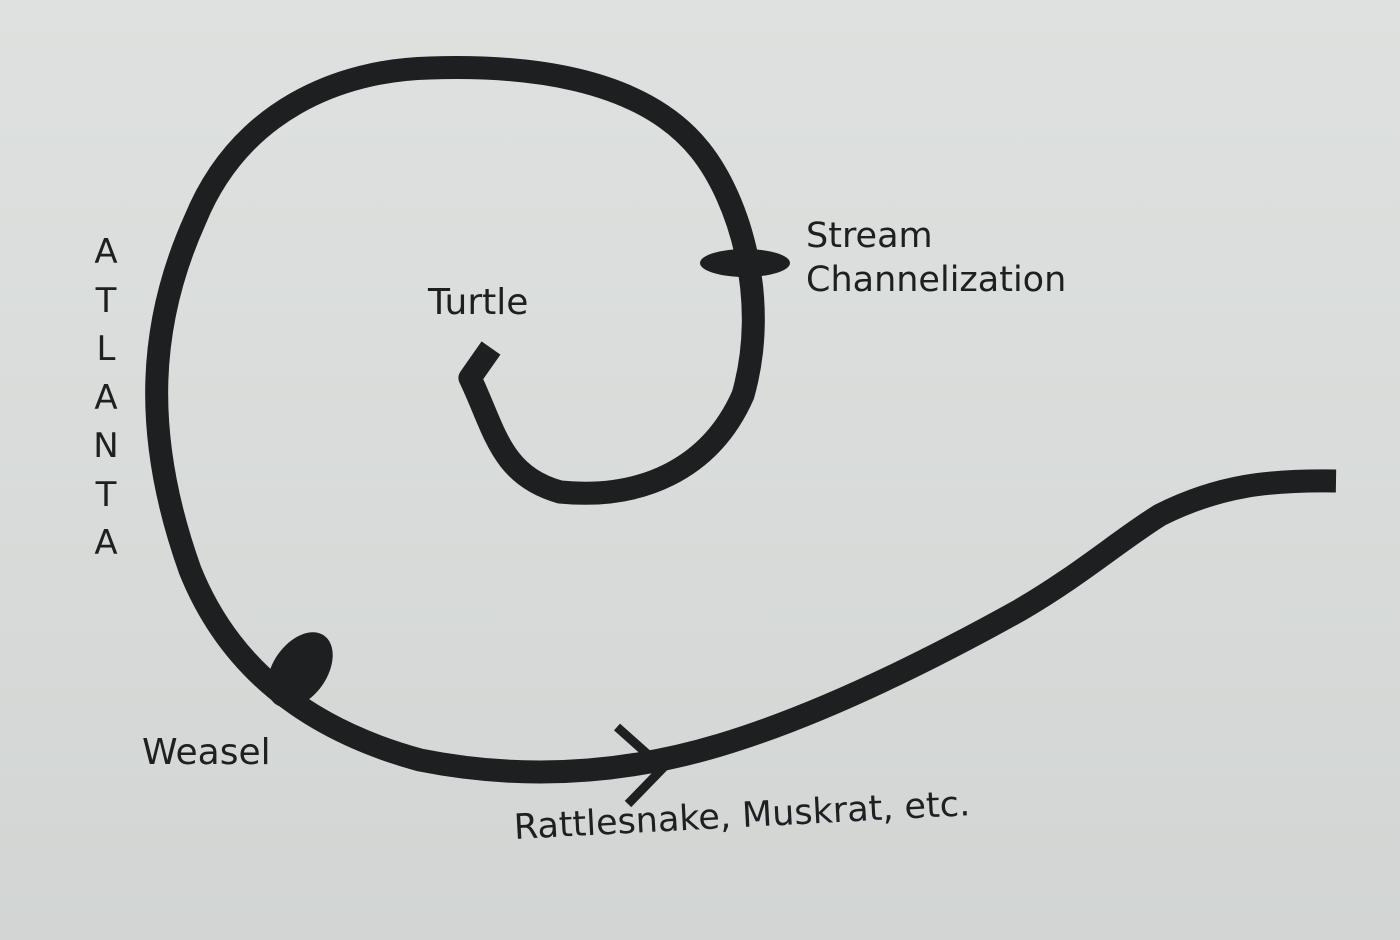 The height and width of the screenshot is (940, 1400). Describe the element at coordinates (106, 446) in the screenshot. I see `atlanta-letter: N` at that location.